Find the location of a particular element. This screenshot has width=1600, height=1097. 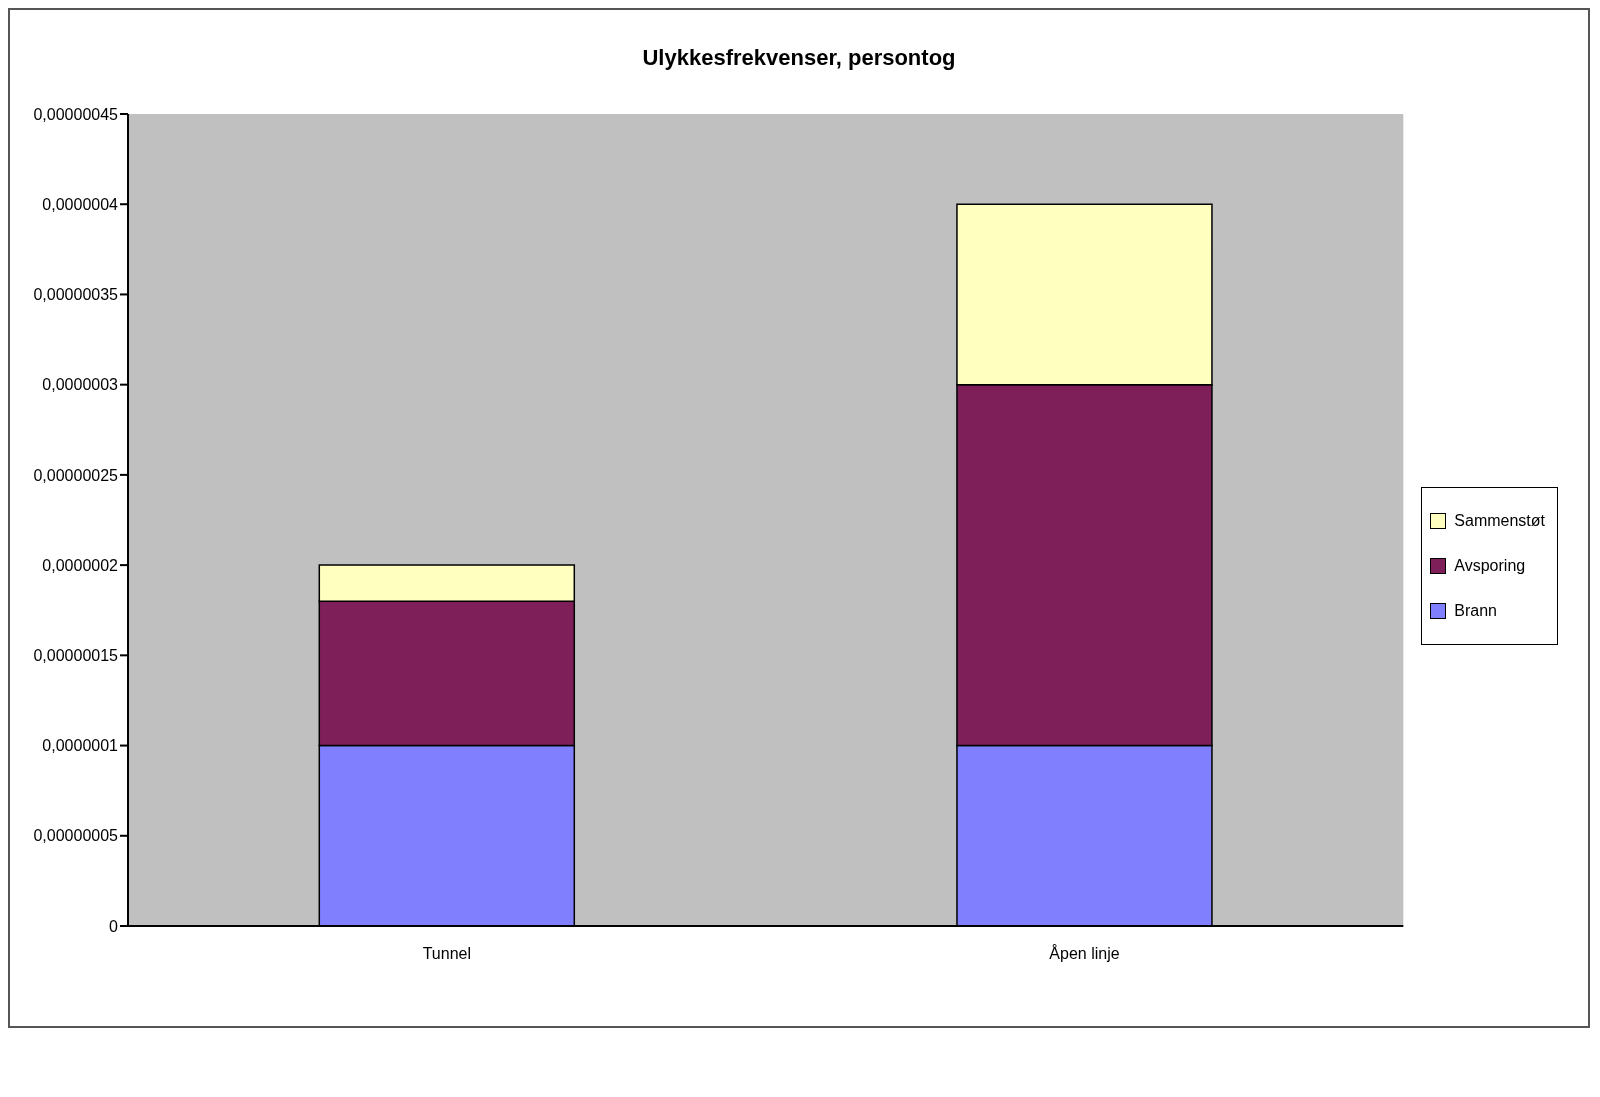

y-tick-label: 0,00000045 is located at coordinates (76, 114).